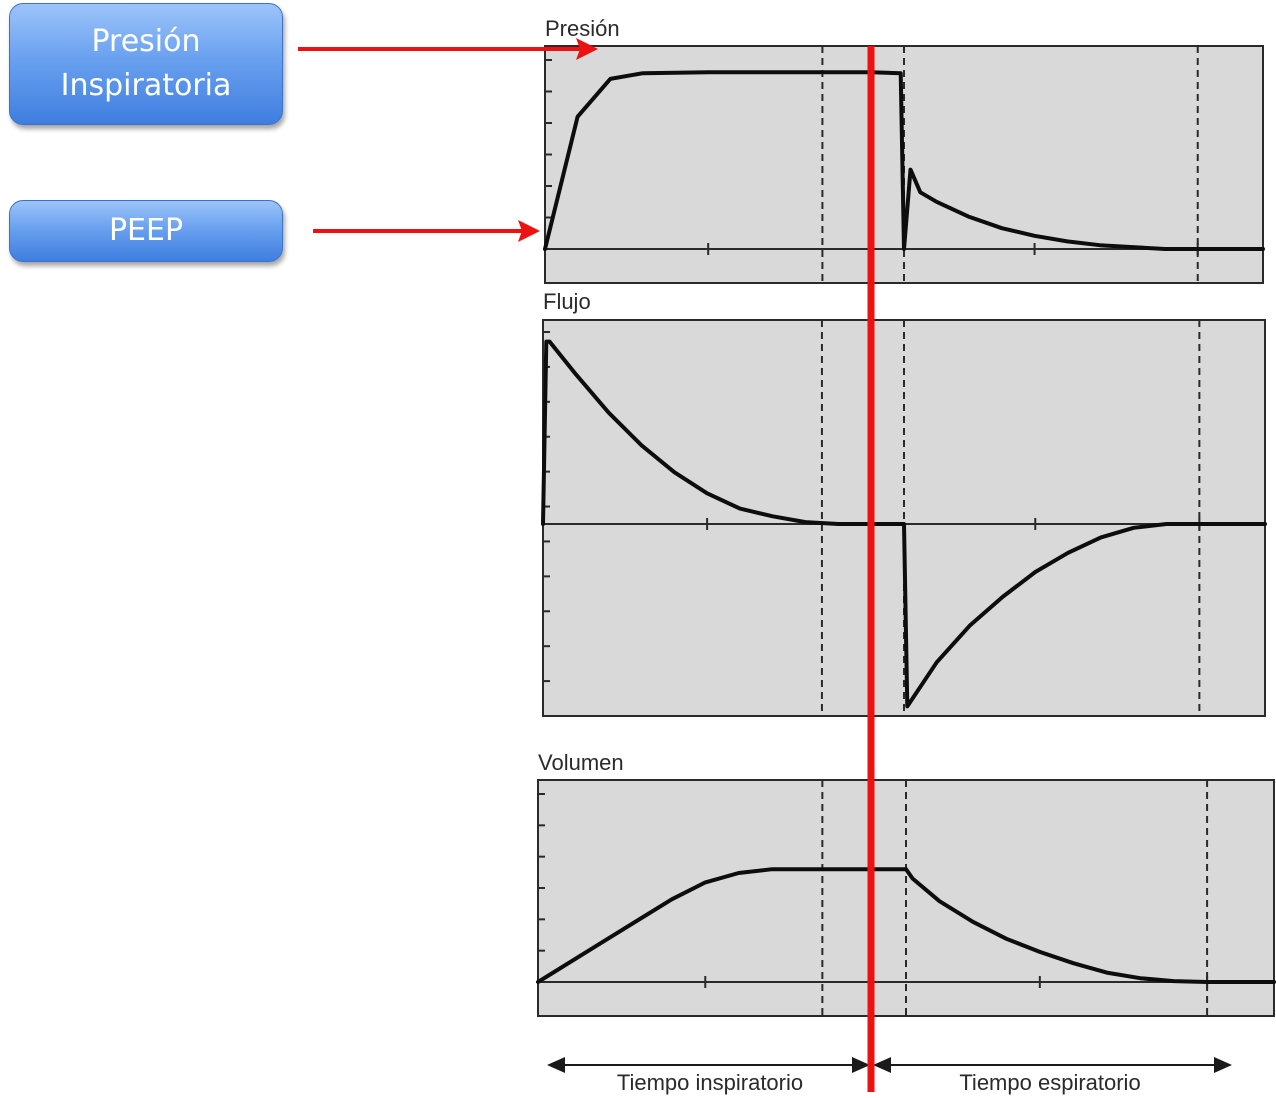  I want to click on panel-title: Presión, so click(582, 28).